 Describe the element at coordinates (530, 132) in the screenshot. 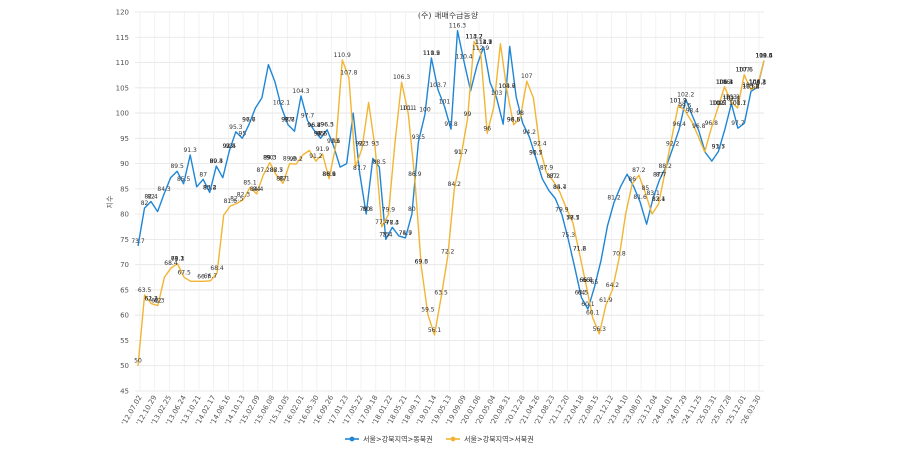

I see `data-label: 94.2` at that location.